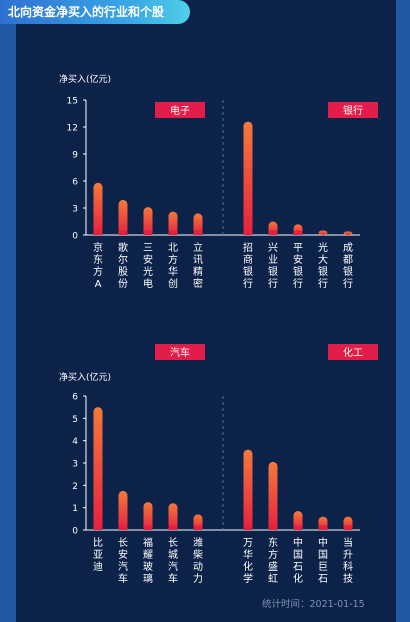 This screenshot has height=622, width=410. I want to click on category-label: 平安银行, so click(298, 266).